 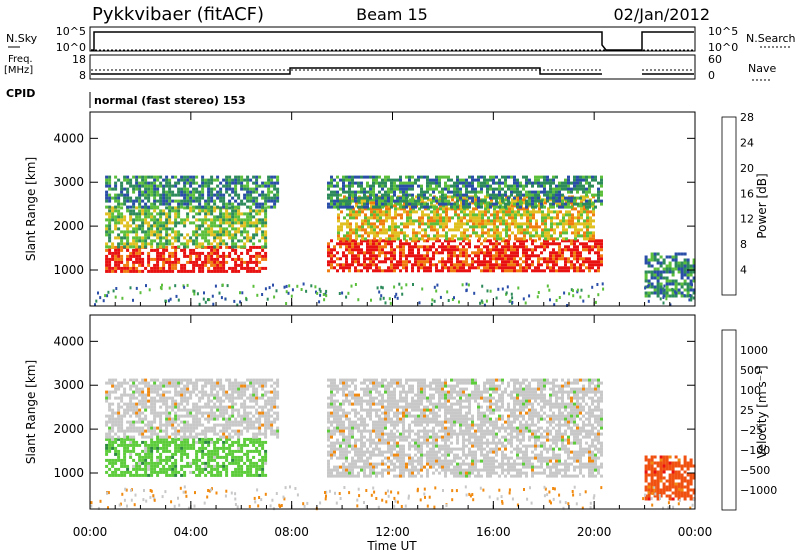 I want to click on radar-title: Pykkvibaer (fitACF), so click(x=178, y=14).